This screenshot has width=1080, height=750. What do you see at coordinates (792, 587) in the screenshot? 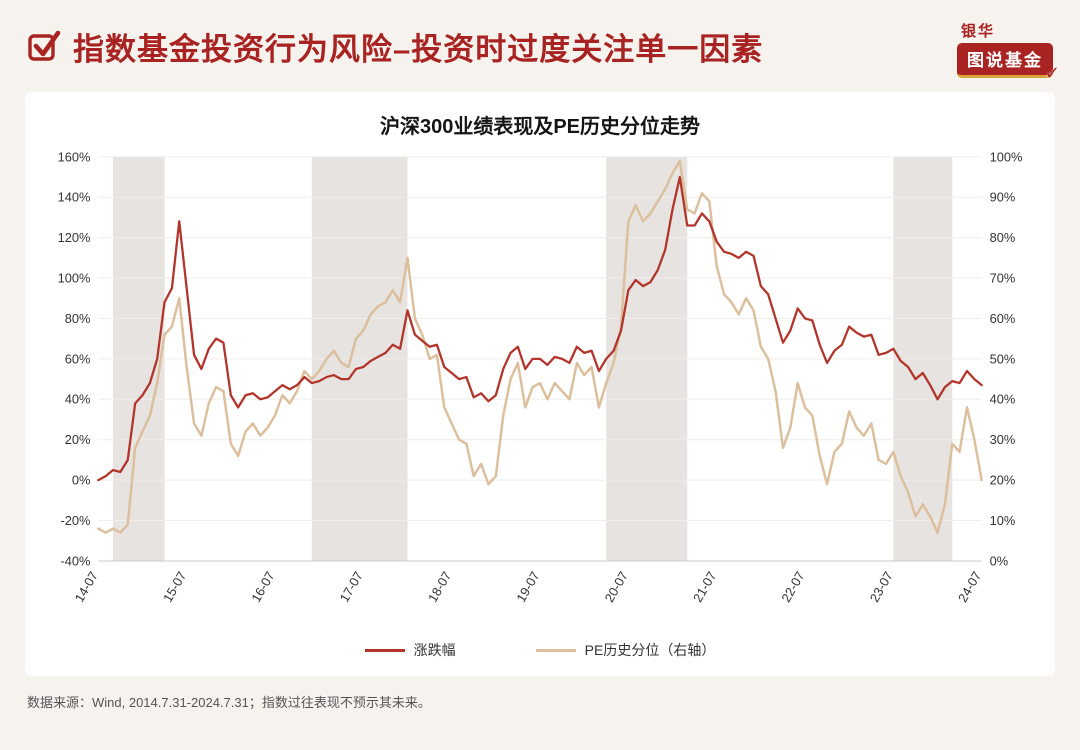
I see `x-axis-tick: 22-07` at bounding box center [792, 587].